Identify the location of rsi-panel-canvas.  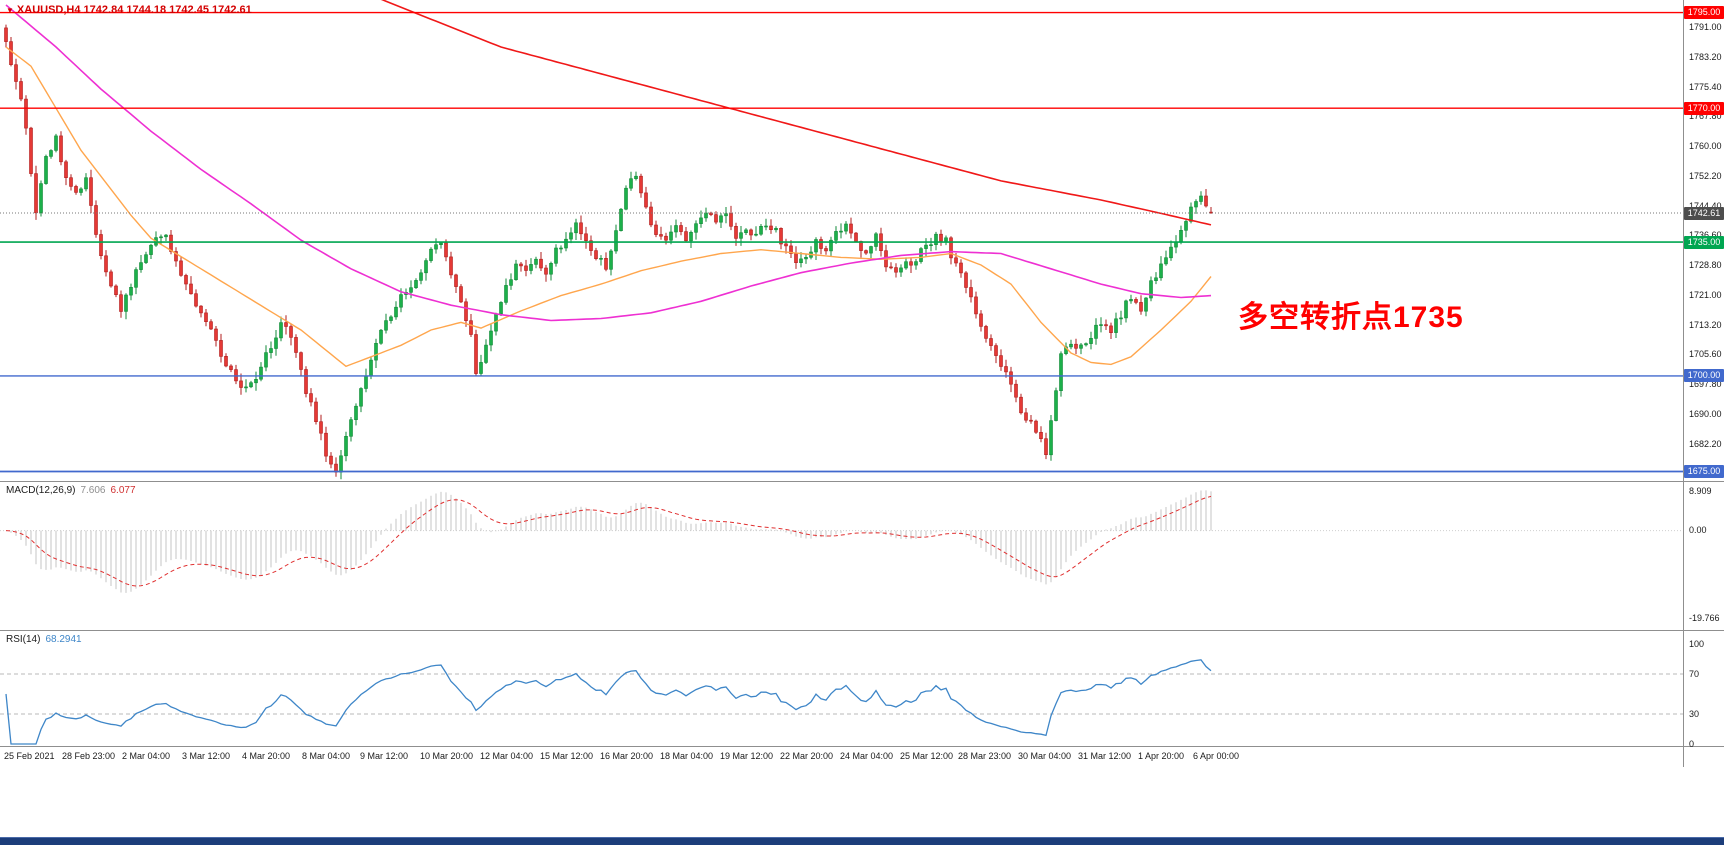
(841, 688).